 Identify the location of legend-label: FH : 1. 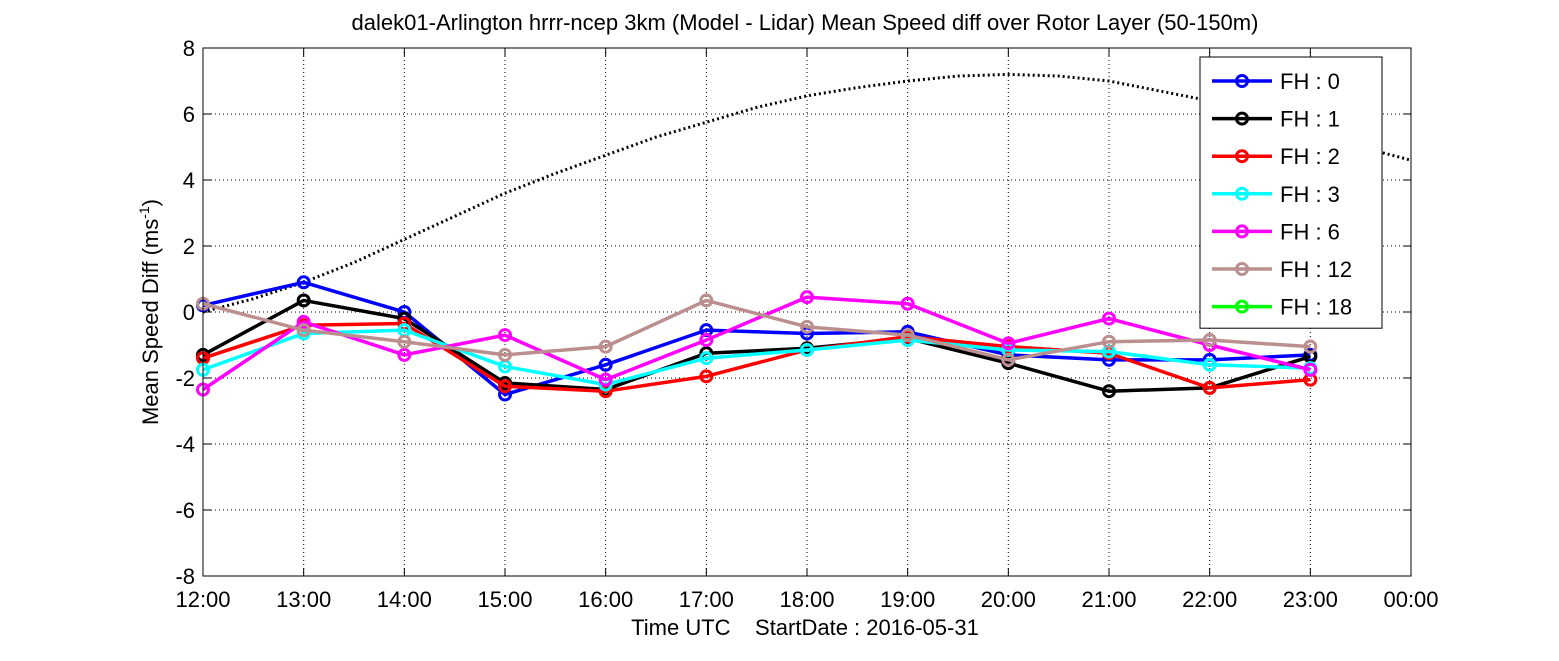
(1310, 119).